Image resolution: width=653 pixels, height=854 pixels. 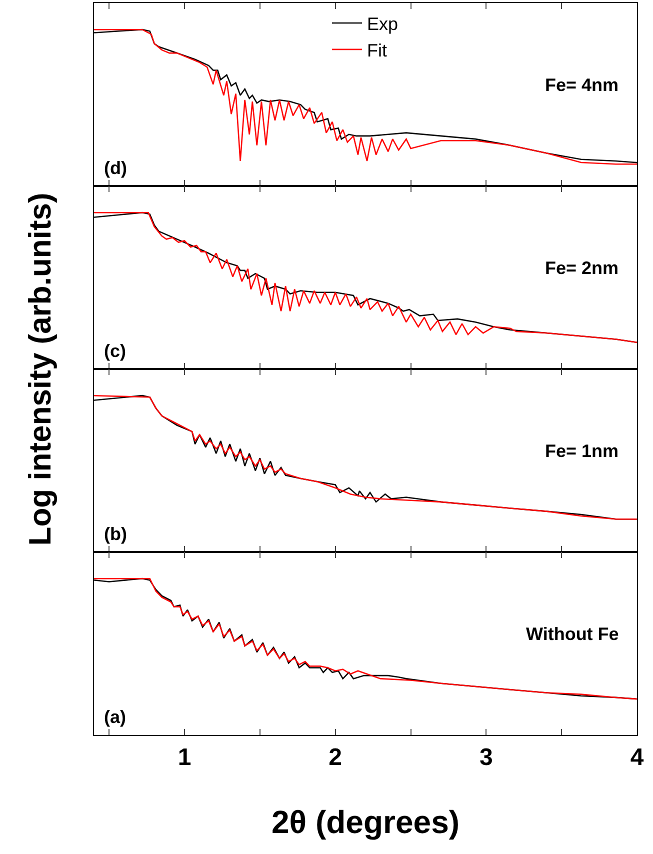 I want to click on x-tick-label: 1, so click(x=185, y=757).